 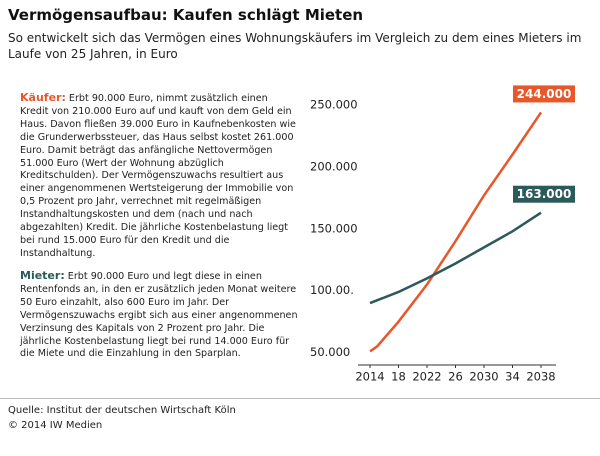 What do you see at coordinates (455, 377) in the screenshot?
I see `x-tick-label: 26` at bounding box center [455, 377].